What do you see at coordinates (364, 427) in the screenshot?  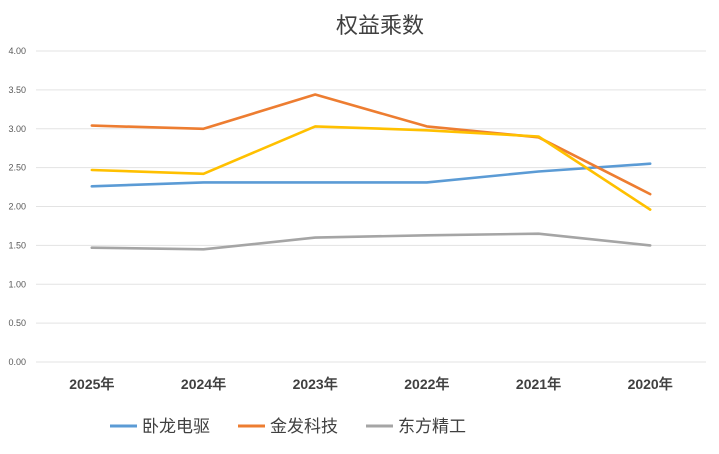 I see `legend: 卧龙电驱 金发科技 东方精工` at bounding box center [364, 427].